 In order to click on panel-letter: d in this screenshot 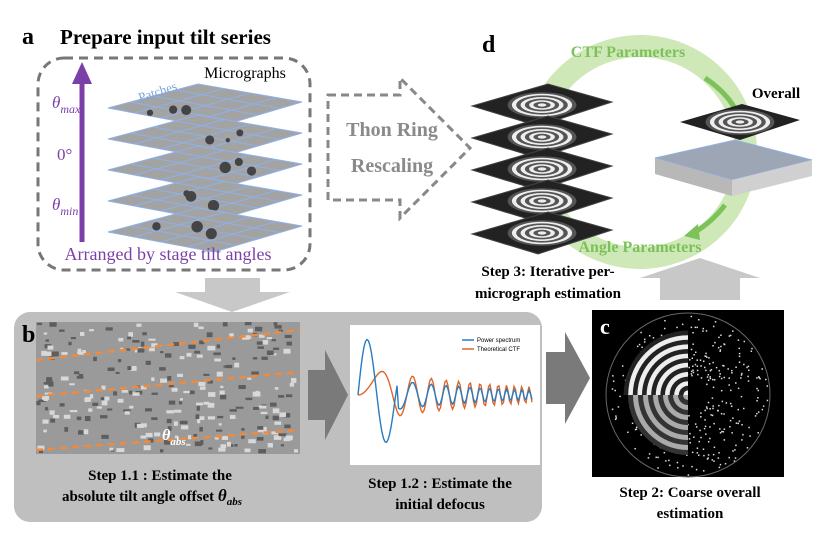, I will do `click(489, 45)`.